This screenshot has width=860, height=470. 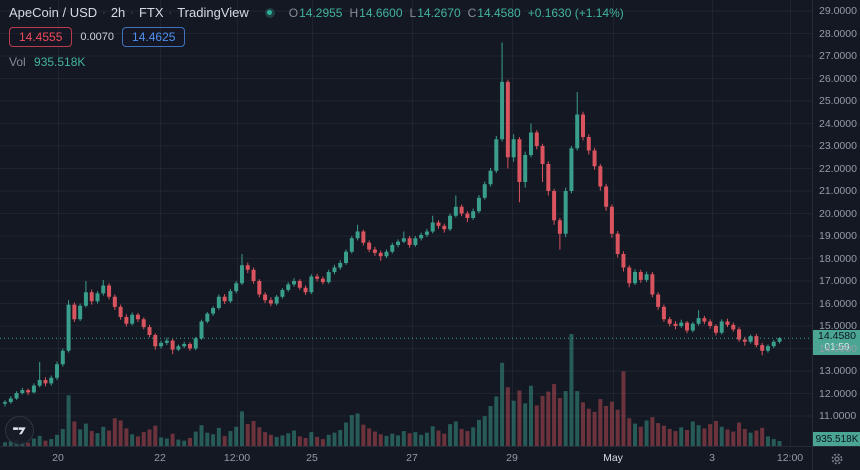 I want to click on price-tick-label: 13.0000, so click(x=838, y=371).